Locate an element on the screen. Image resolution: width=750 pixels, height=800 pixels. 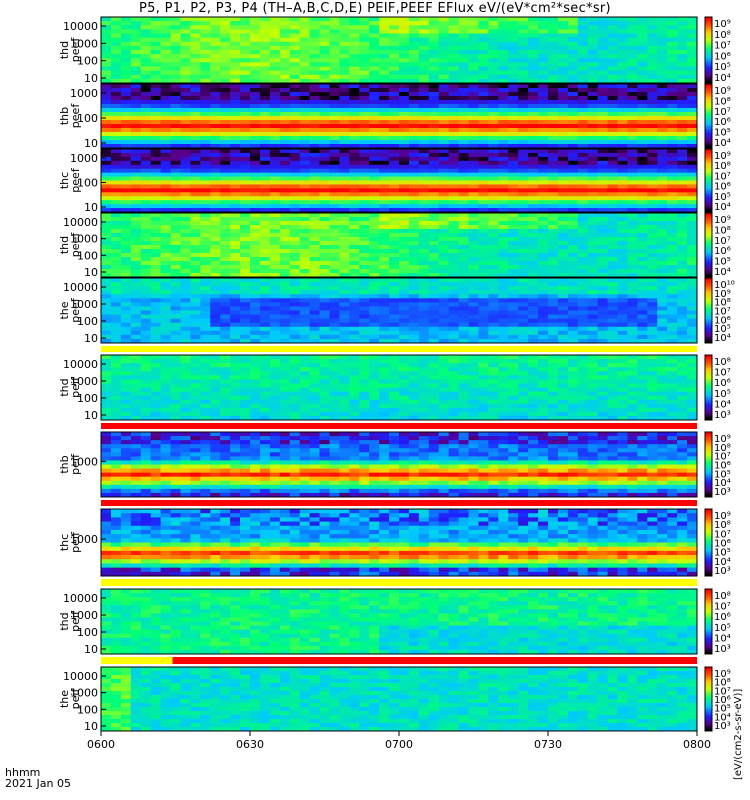
panel-ylabel: the is located at coordinates (64, 310).